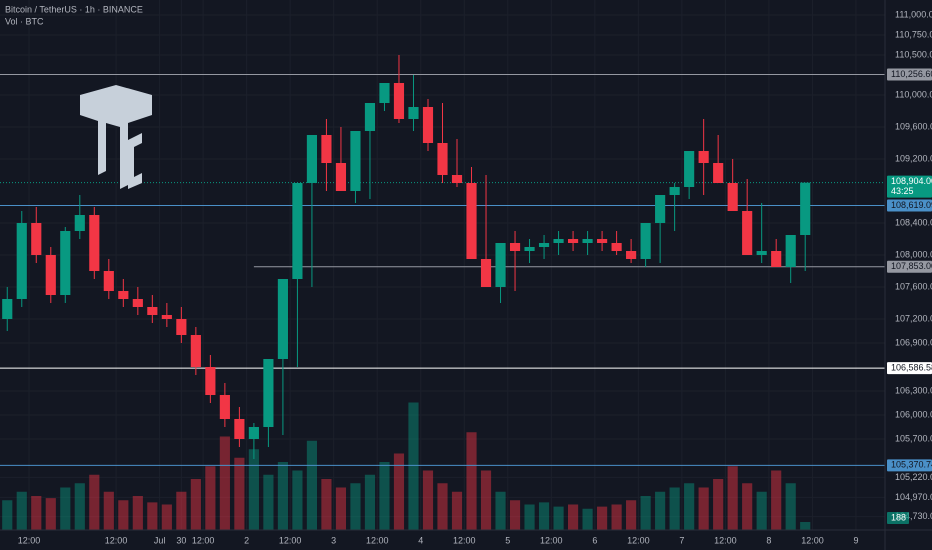  What do you see at coordinates (24, 21) in the screenshot?
I see `chart-subtitle: Vol · BTC` at bounding box center [24, 21].